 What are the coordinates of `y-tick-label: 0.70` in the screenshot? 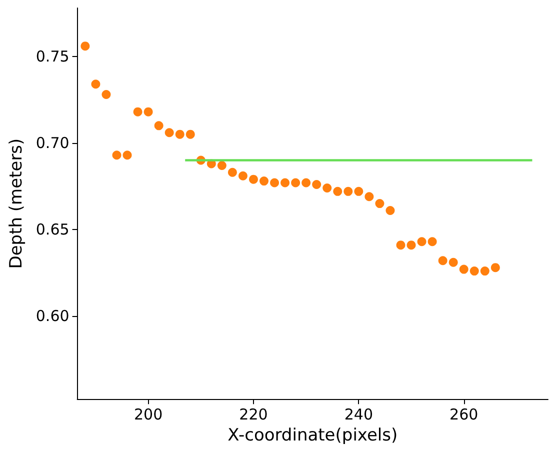 It's located at (53, 143).